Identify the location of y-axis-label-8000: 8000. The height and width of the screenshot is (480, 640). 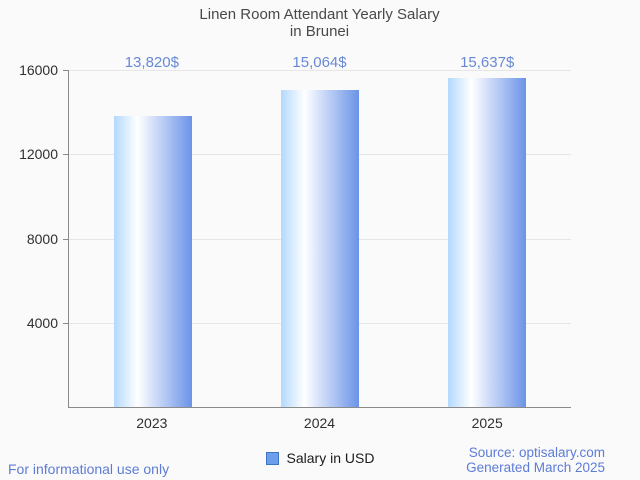
(42, 239).